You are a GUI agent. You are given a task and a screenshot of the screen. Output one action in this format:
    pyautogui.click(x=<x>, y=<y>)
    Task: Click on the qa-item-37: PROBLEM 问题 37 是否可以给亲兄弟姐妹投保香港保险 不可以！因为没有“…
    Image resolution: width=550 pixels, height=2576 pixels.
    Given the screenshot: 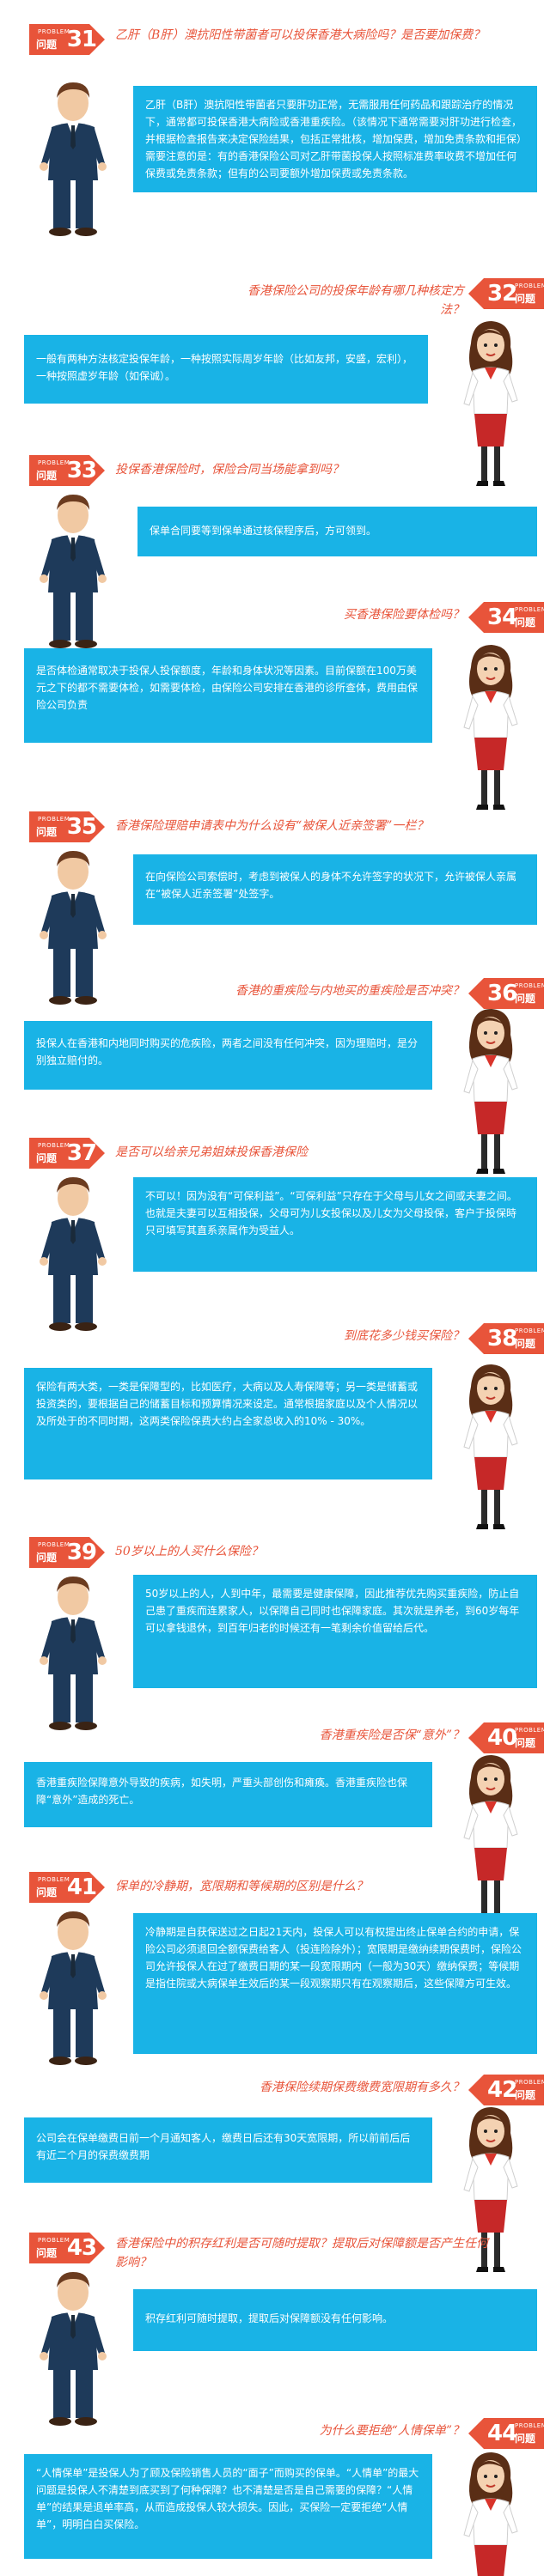 What is the action you would take?
    pyautogui.click(x=275, y=1235)
    